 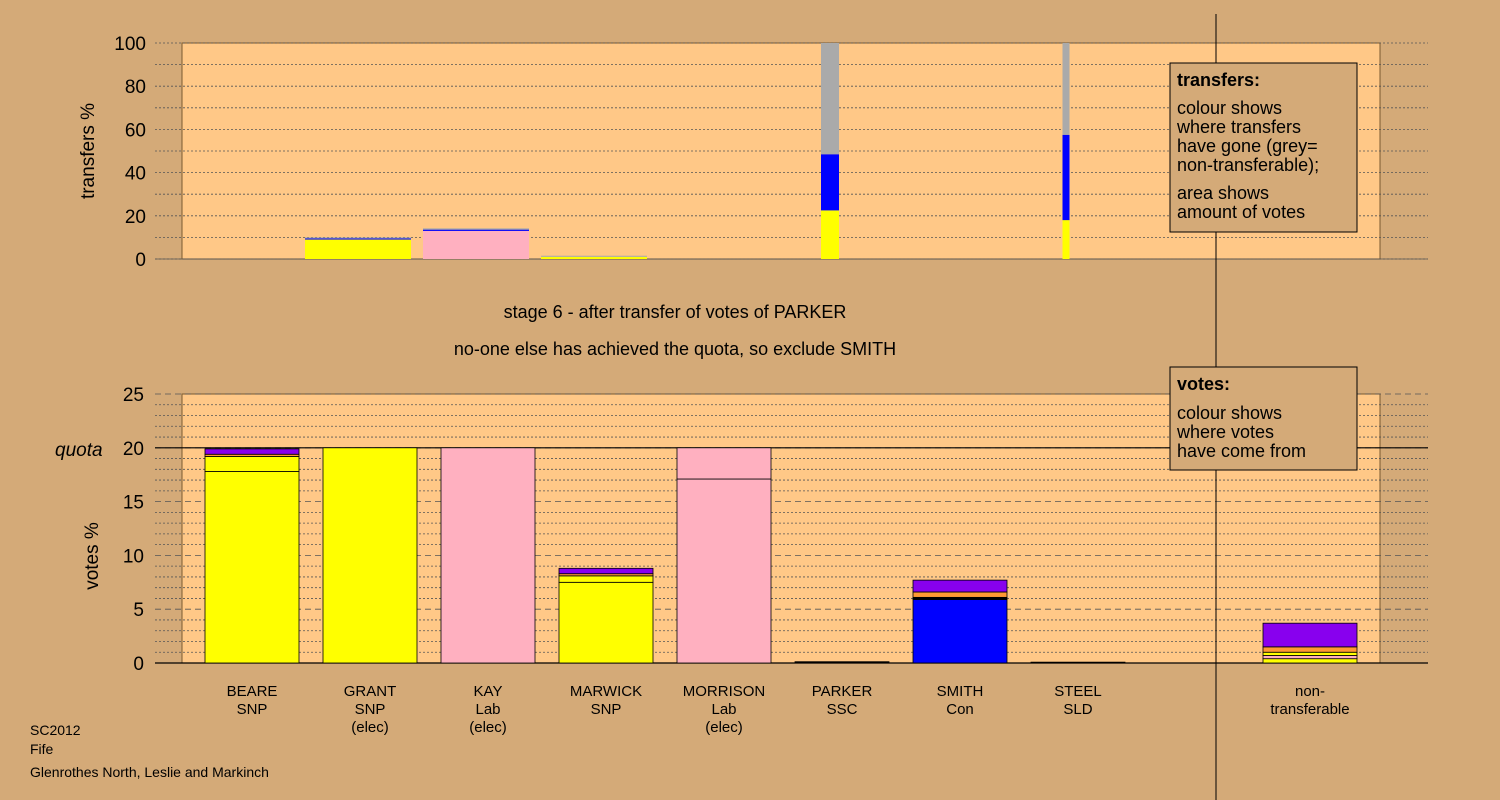 I want to click on votes-legend-title: votes:, so click(x=1203, y=384).